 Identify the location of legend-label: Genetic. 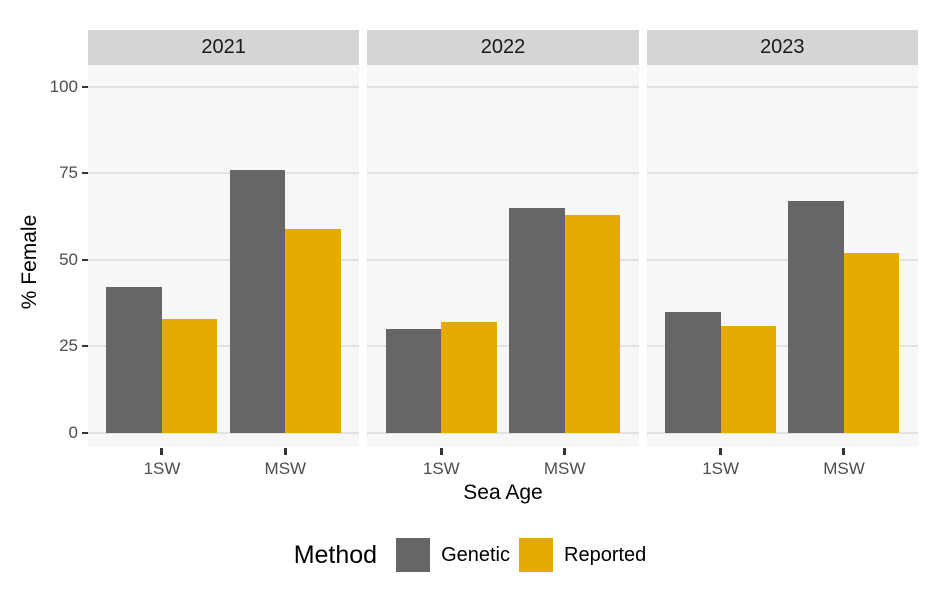
(476, 554).